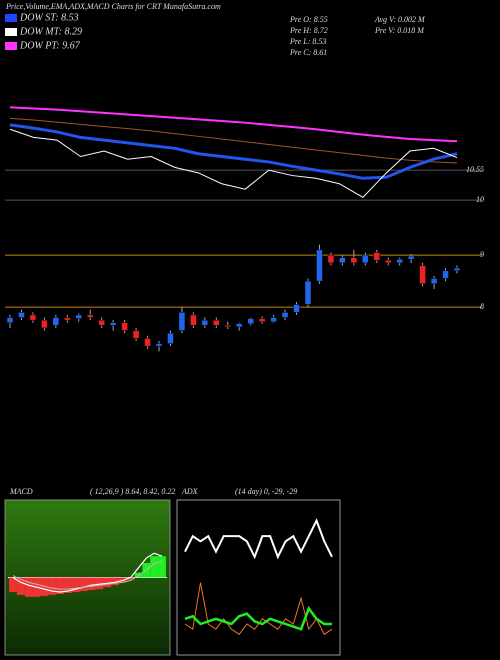 The width and height of the screenshot is (500, 660). What do you see at coordinates (307, 41) in the screenshot?
I see `info-text: Pre L: 8.53` at bounding box center [307, 41].